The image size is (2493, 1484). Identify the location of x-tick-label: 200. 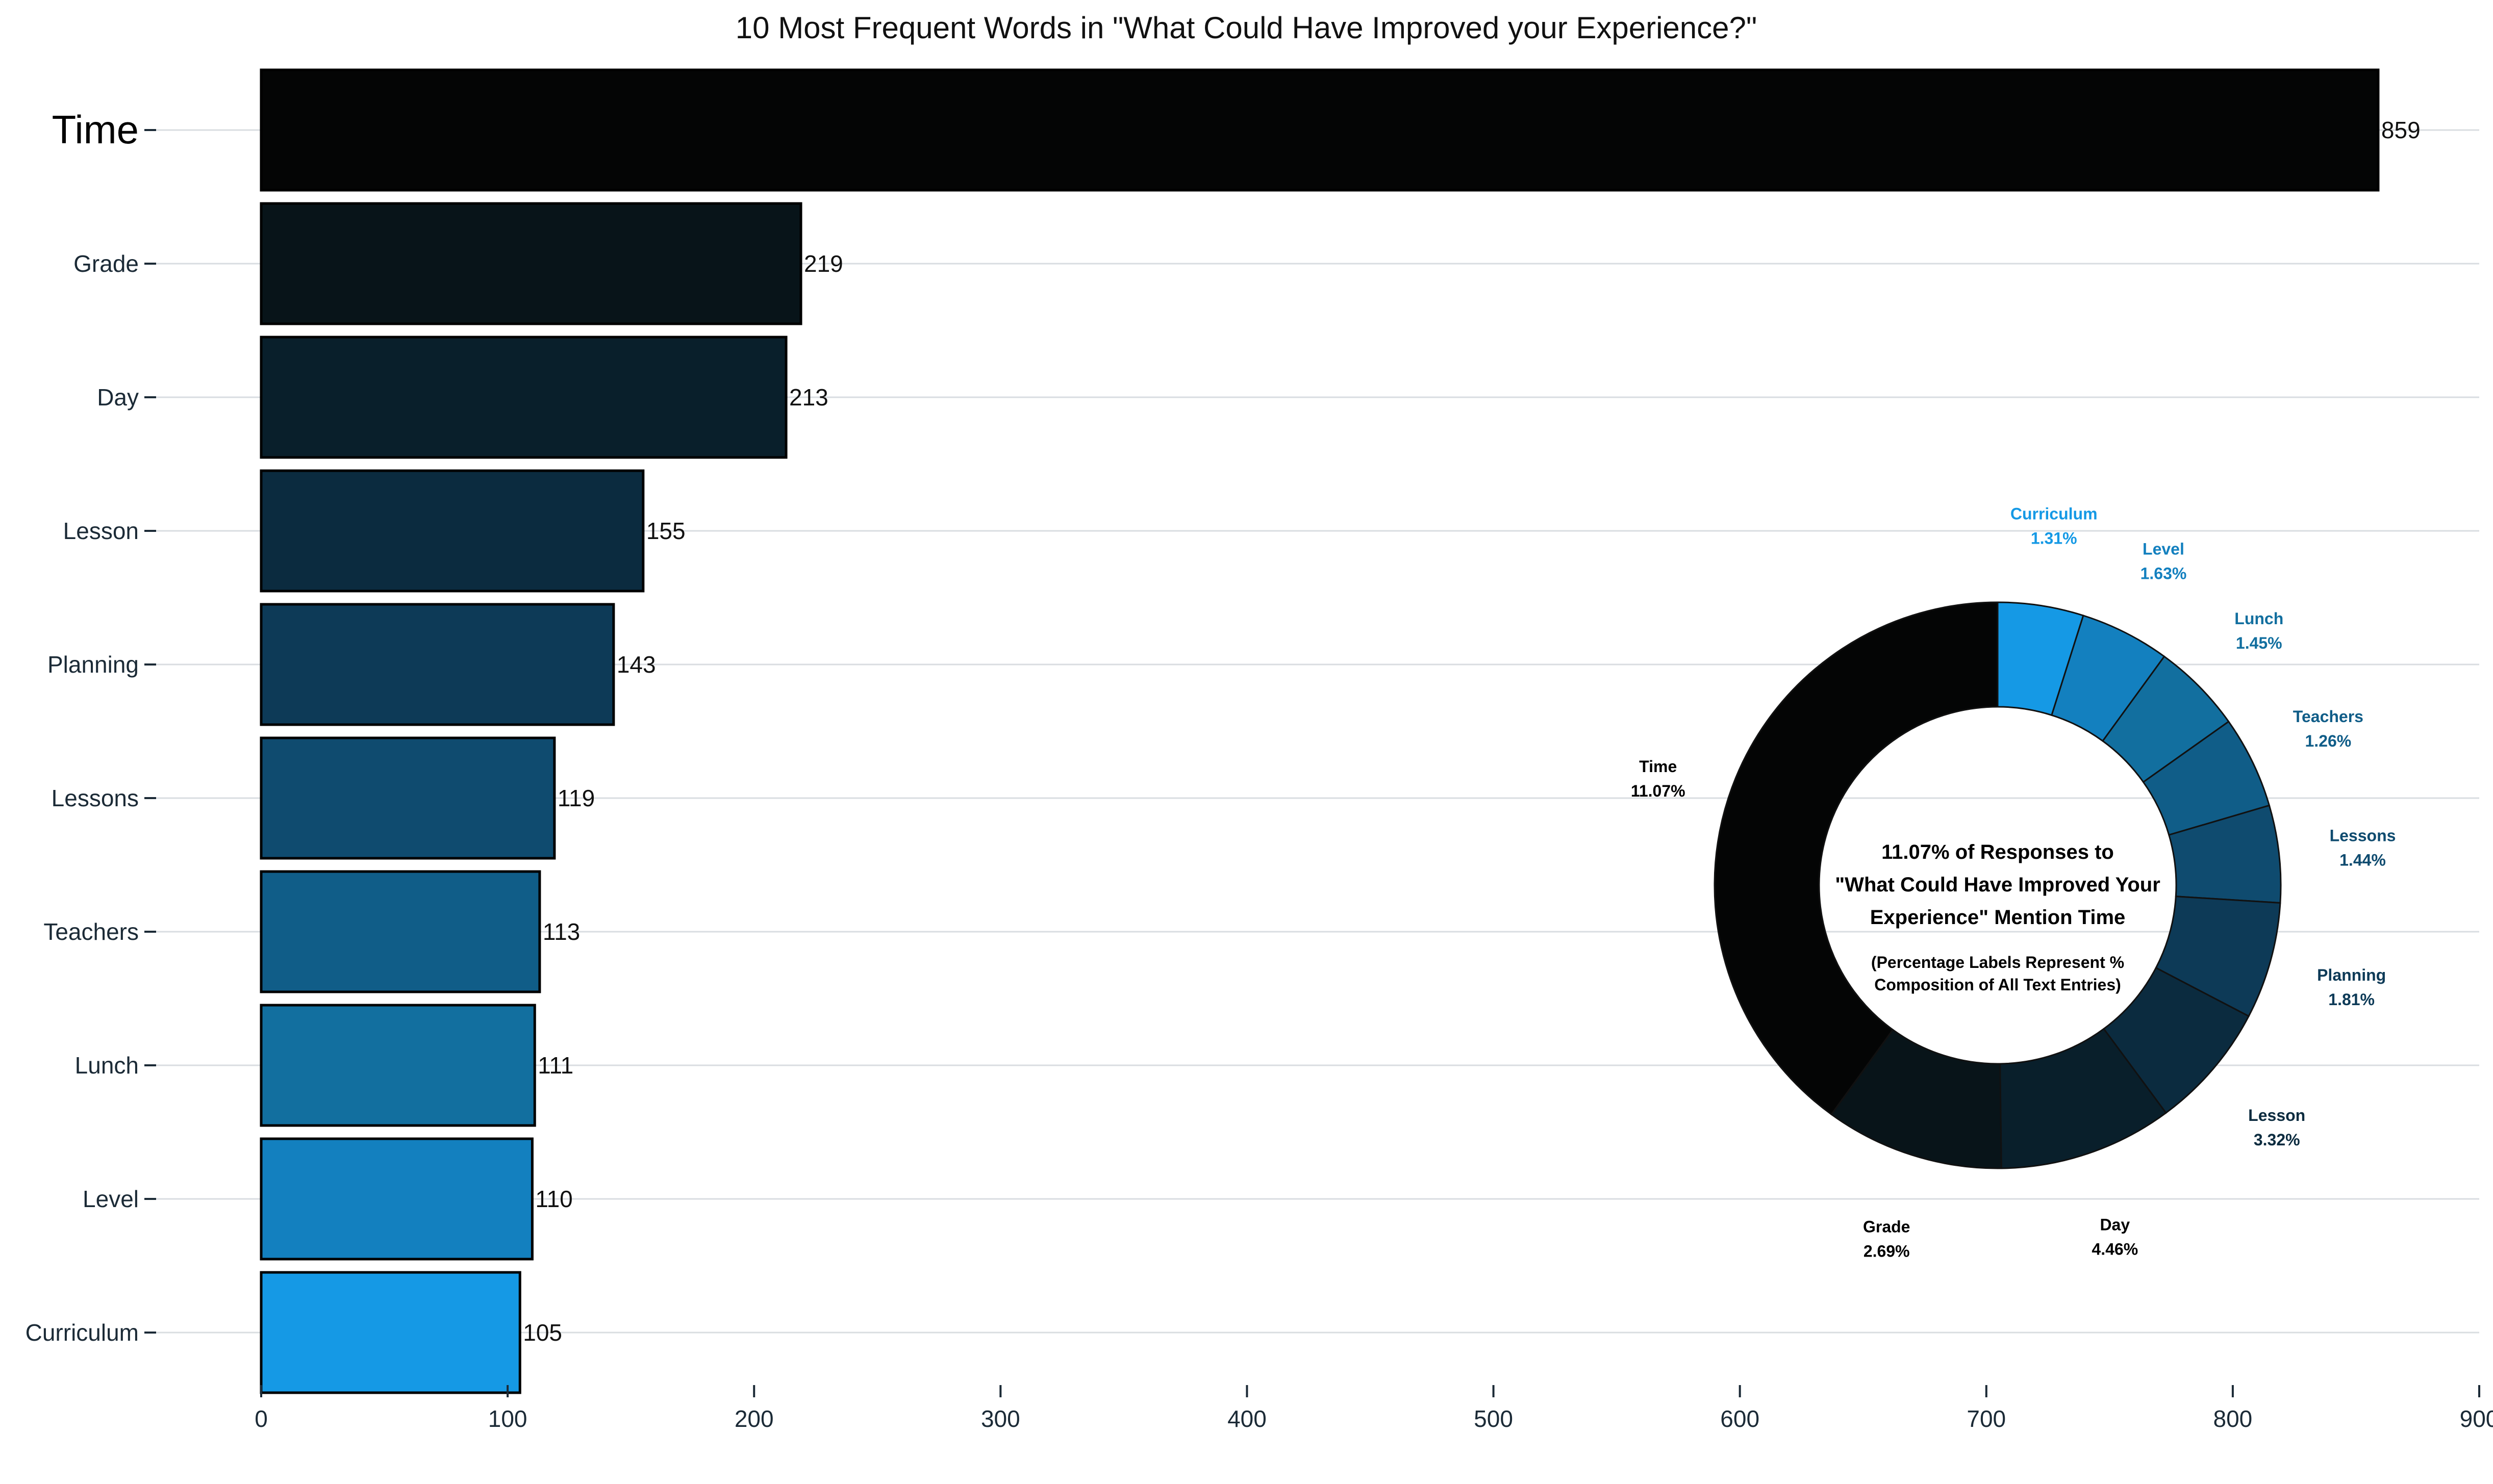
(754, 1418).